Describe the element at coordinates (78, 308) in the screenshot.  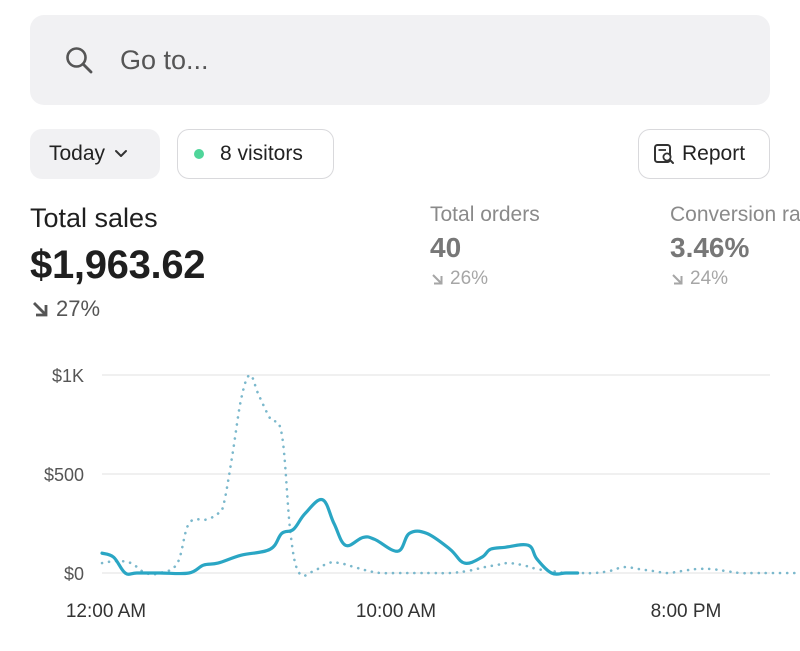
I see `total-sales-change-value: 27%` at that location.